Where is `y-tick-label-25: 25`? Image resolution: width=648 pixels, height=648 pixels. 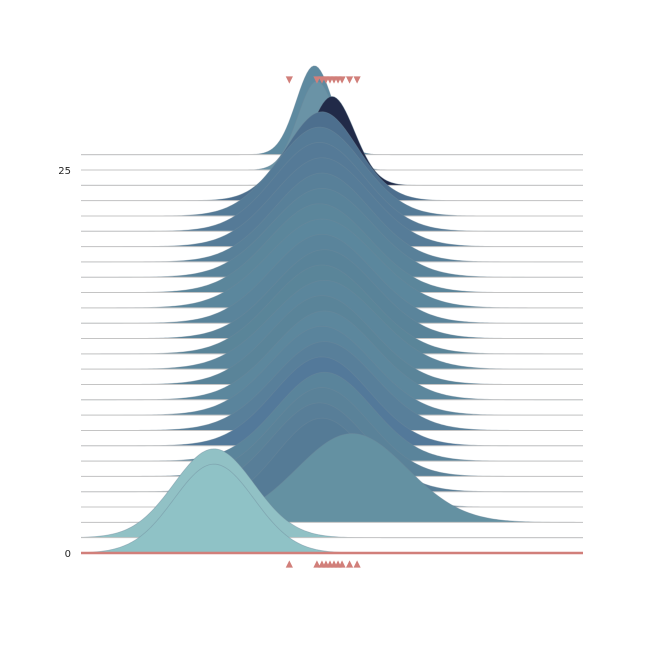 y-tick-label-25: 25 is located at coordinates (64, 171).